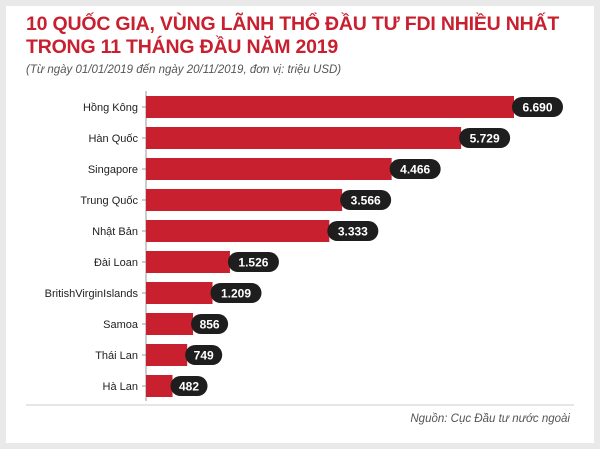 This screenshot has height=449, width=600. I want to click on value-label: 1.209, so click(236, 294).